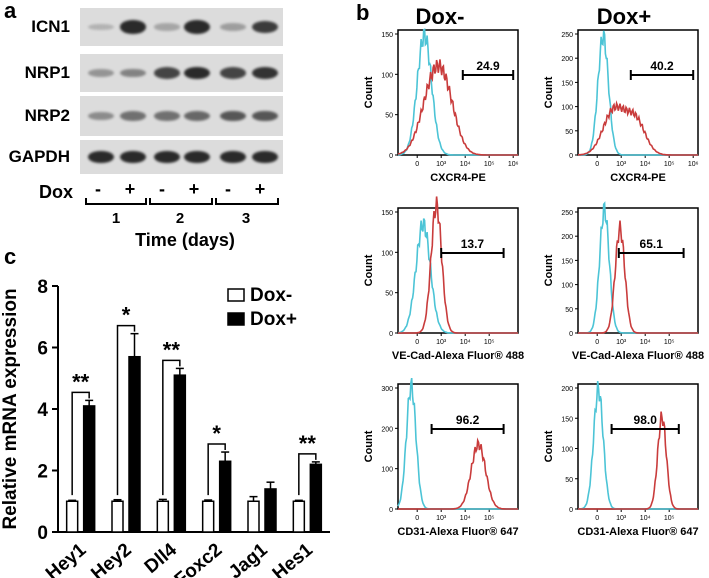  I want to click on category-label: Jag1, so click(248, 558).